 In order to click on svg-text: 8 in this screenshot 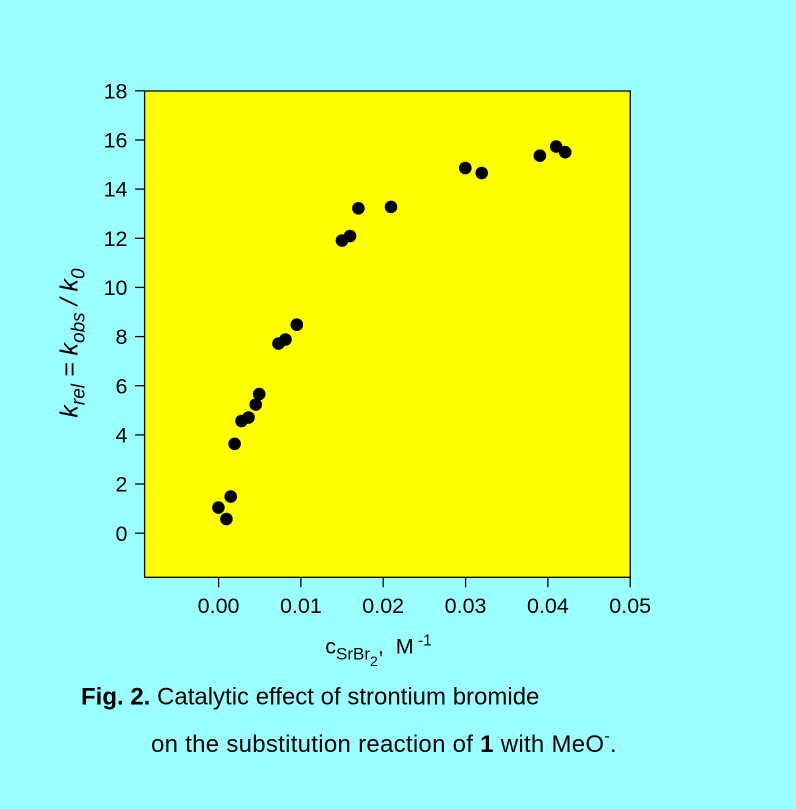, I will do `click(122, 337)`.